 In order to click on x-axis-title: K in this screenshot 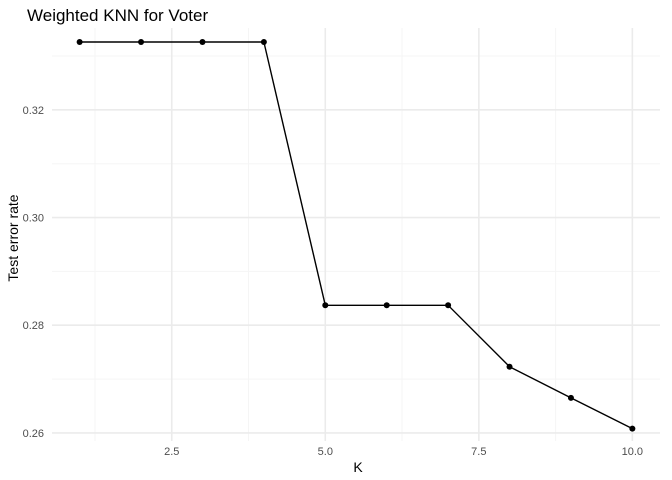, I will do `click(358, 467)`.